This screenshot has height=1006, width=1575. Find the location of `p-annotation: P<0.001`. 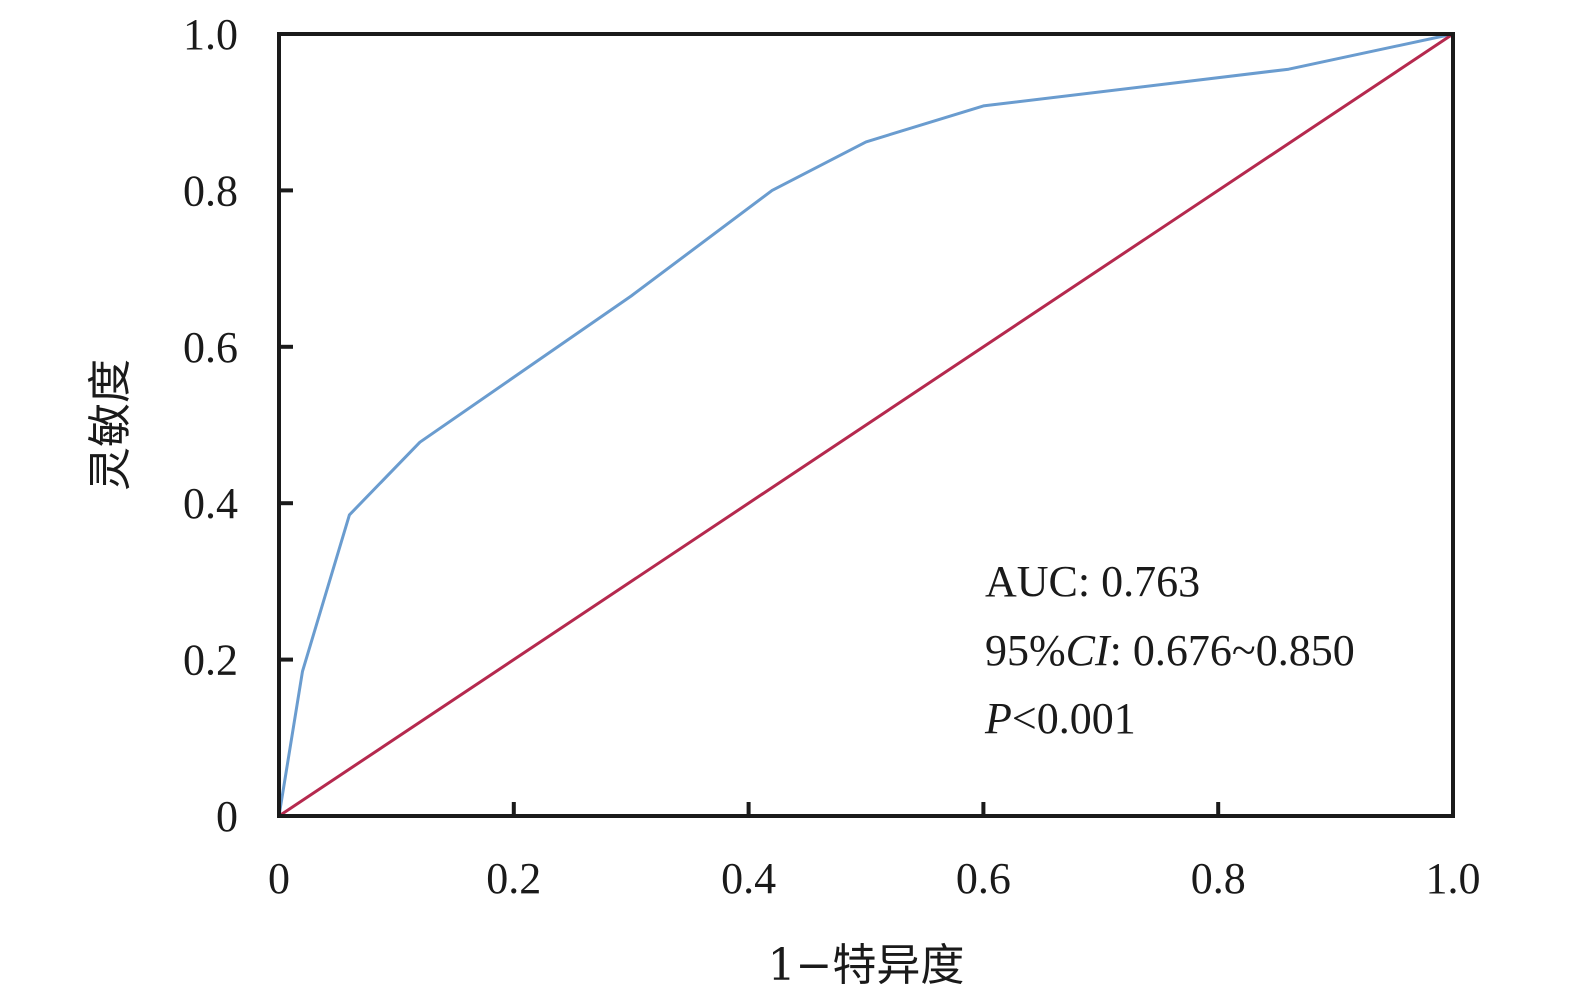

p-annotation: P<0.001 is located at coordinates (1060, 718).